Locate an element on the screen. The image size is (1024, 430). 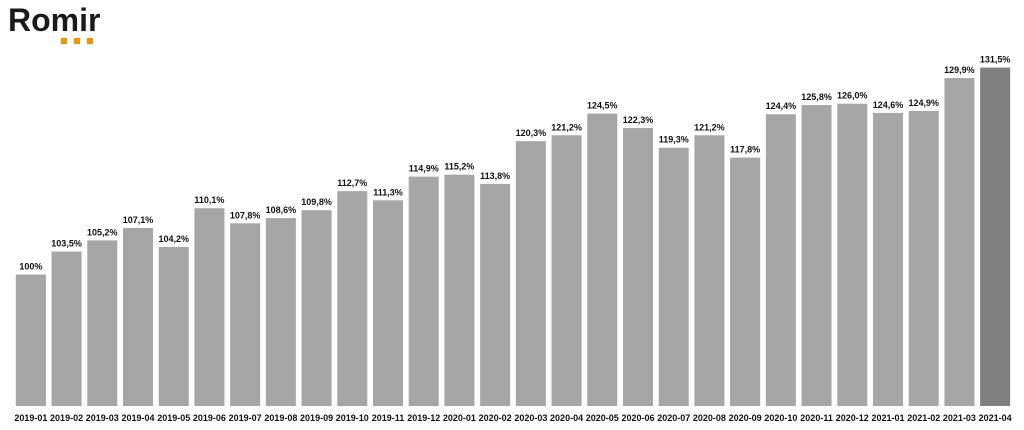
x-tick-label: 2021-04 is located at coordinates (995, 418).